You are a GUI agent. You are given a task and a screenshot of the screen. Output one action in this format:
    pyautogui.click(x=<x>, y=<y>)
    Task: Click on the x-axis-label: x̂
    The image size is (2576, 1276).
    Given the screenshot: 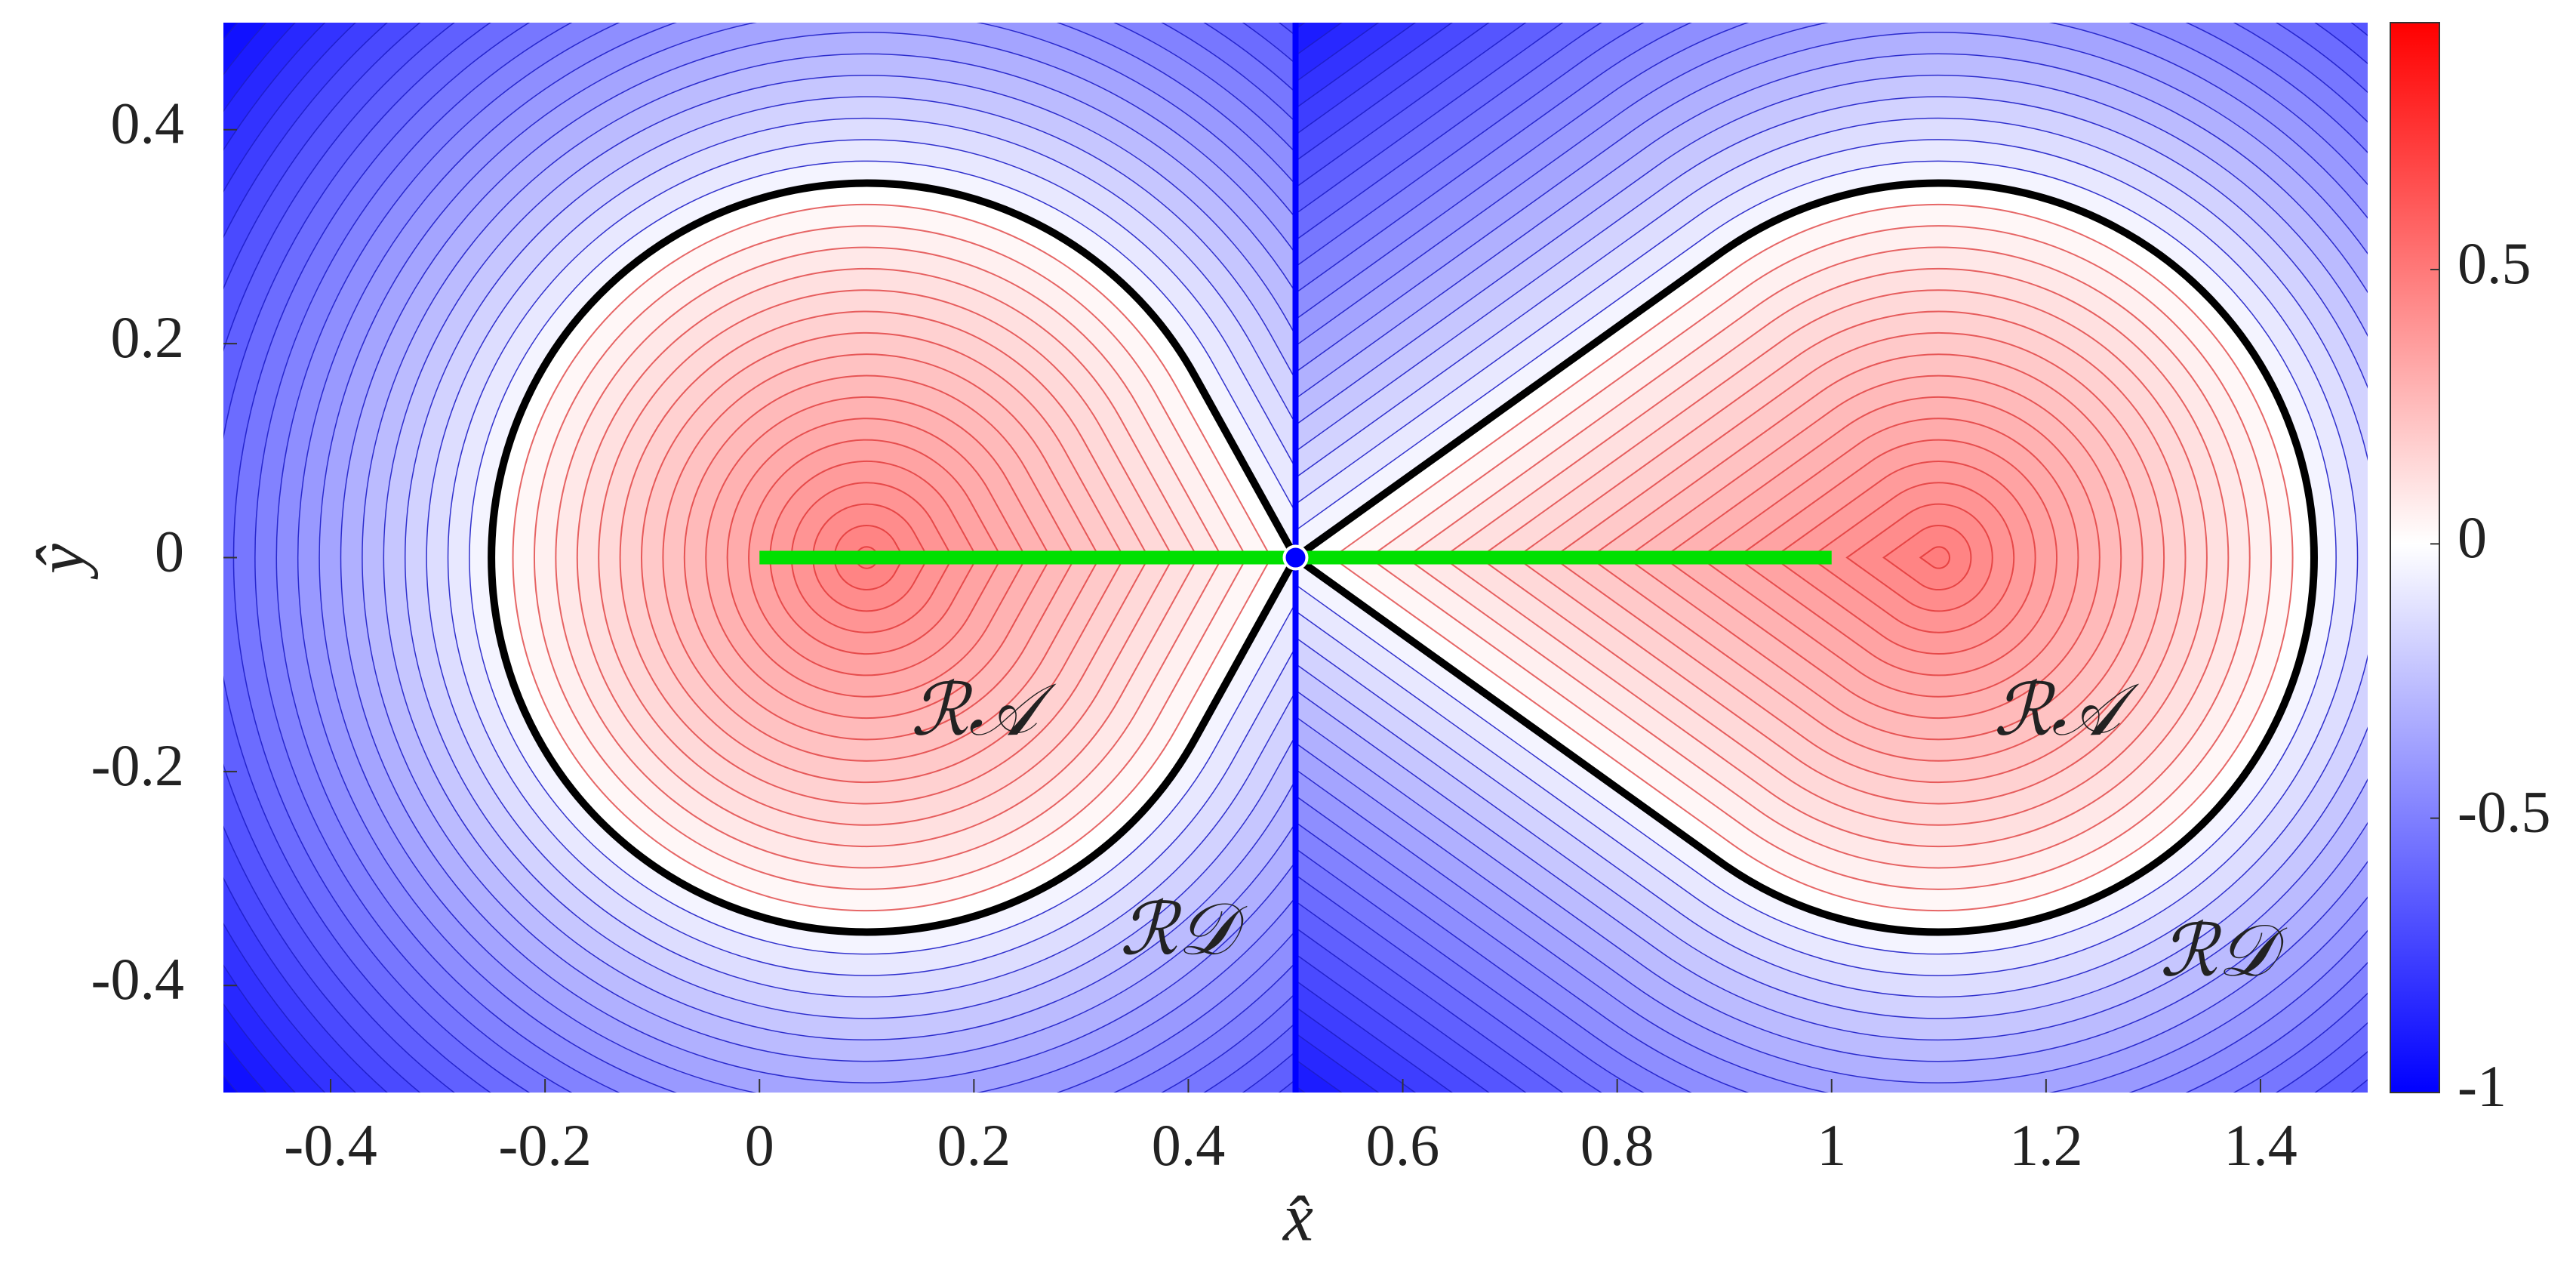 What is the action you would take?
    pyautogui.click(x=1297, y=1218)
    